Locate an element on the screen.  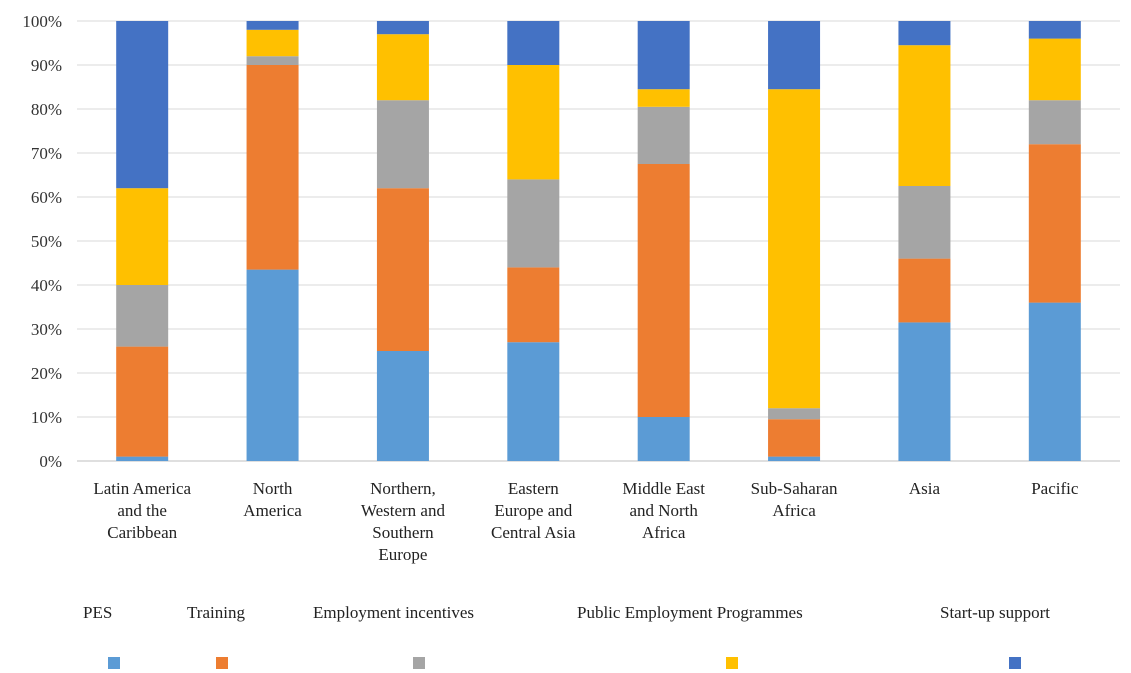
y-tick-label: 0% is located at coordinates (50, 461).